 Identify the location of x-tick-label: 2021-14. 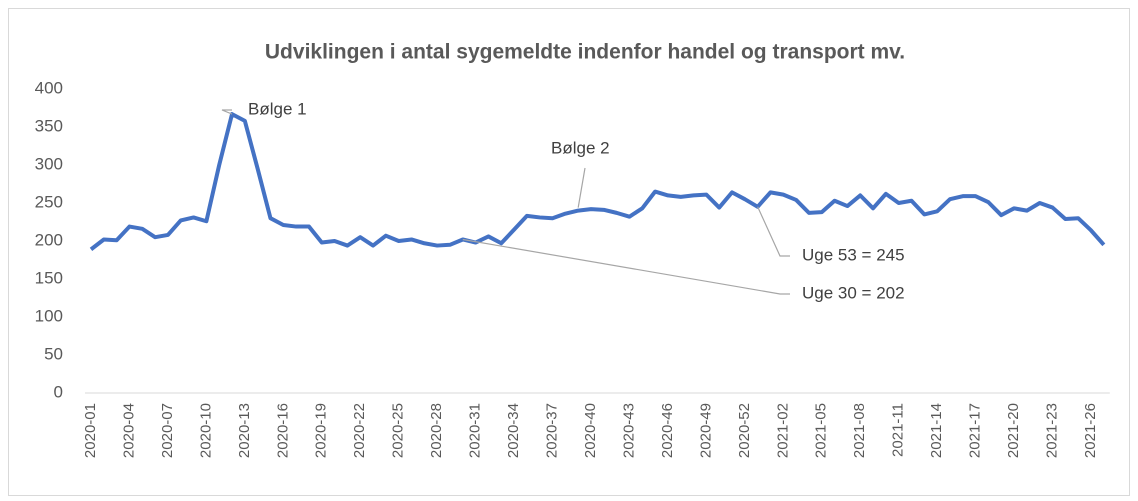
(936, 430).